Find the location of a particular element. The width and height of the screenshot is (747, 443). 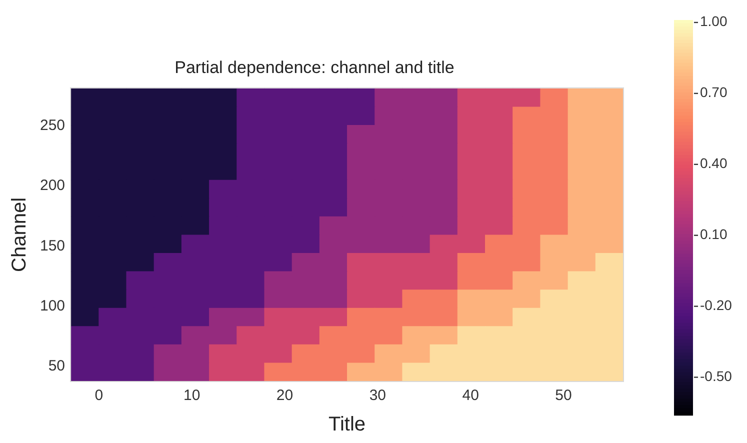

y-tick-label: 50 is located at coordinates (57, 366).